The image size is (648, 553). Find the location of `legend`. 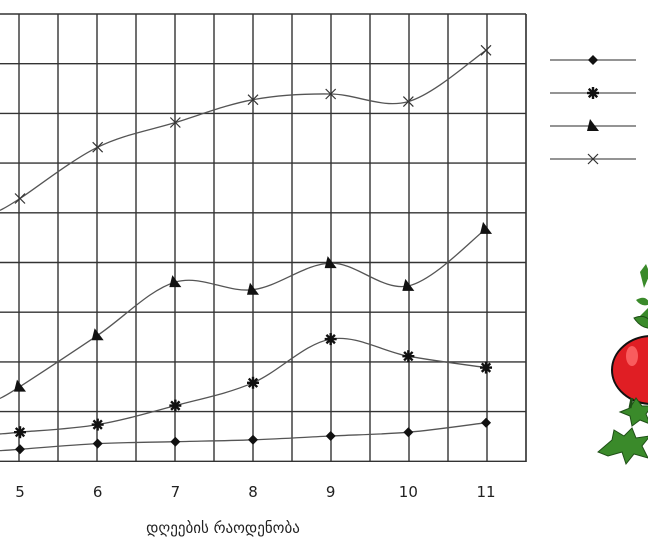

legend is located at coordinates (593, 110).